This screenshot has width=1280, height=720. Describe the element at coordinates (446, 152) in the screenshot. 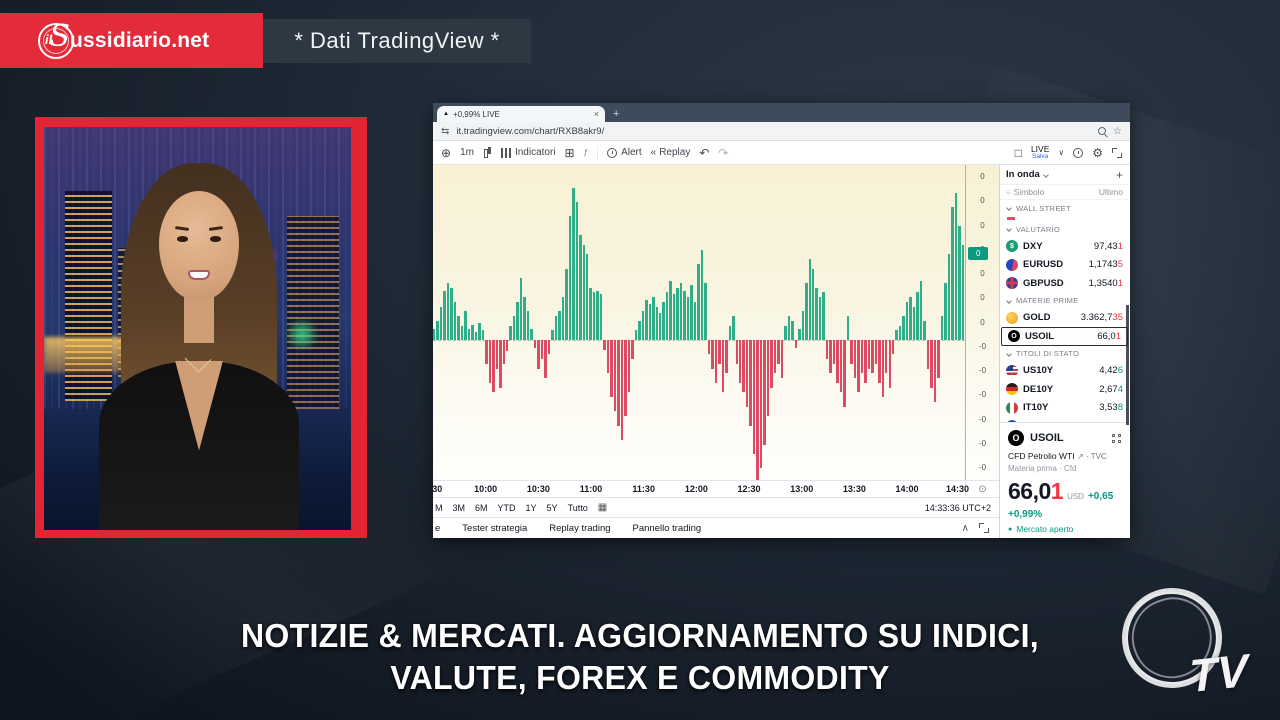

I see `symbol-search-icon: ⊕` at that location.